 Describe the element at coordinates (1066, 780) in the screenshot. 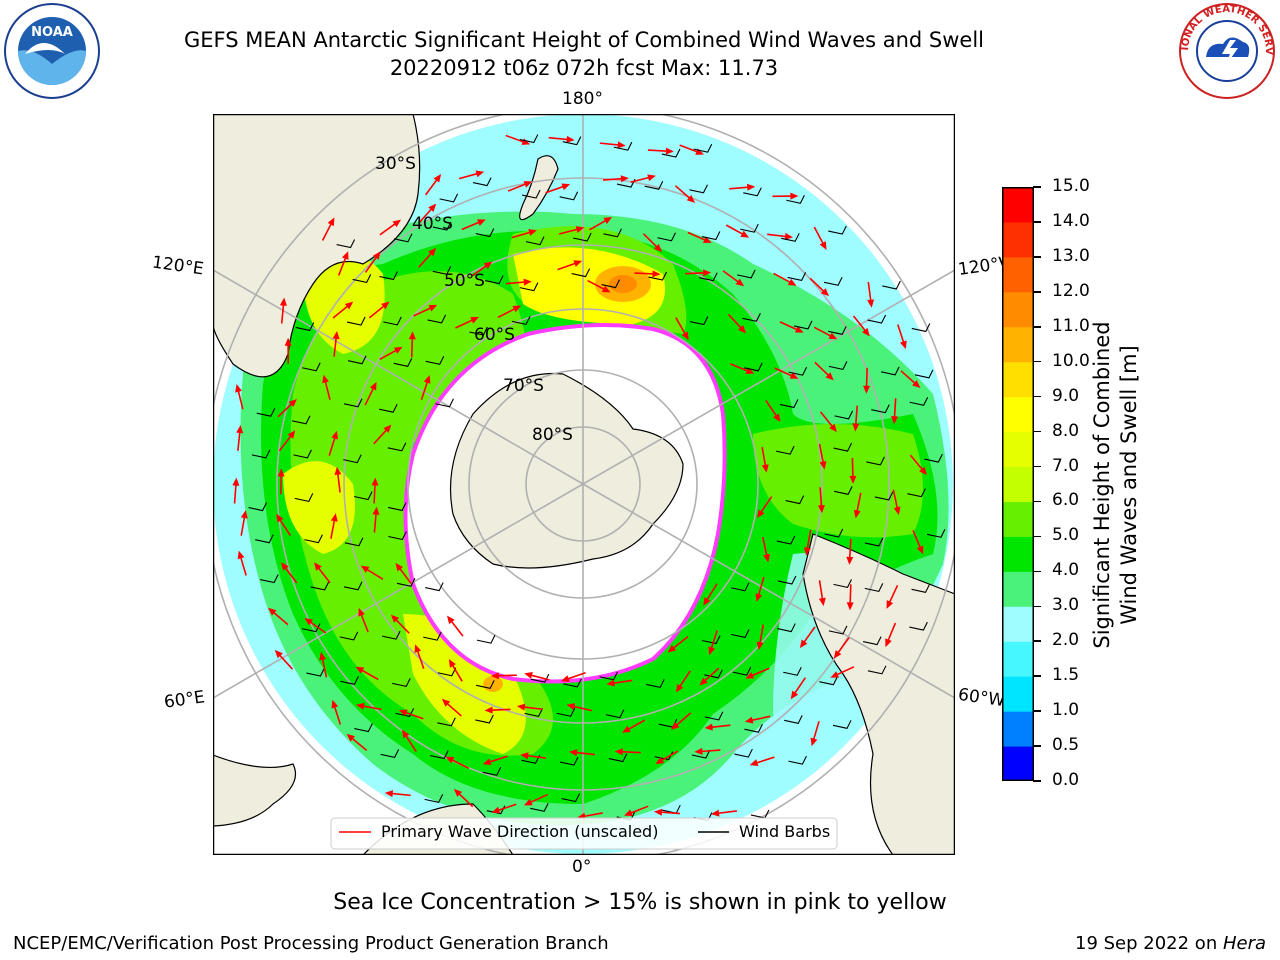

I see `colorbar-tick-label: 0.0` at that location.